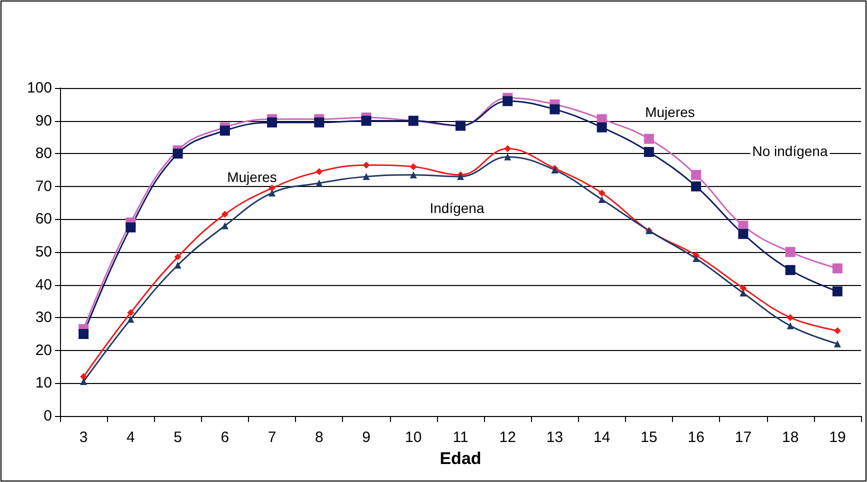  What do you see at coordinates (460, 437) in the screenshot?
I see `x-tick-label: 11` at bounding box center [460, 437].